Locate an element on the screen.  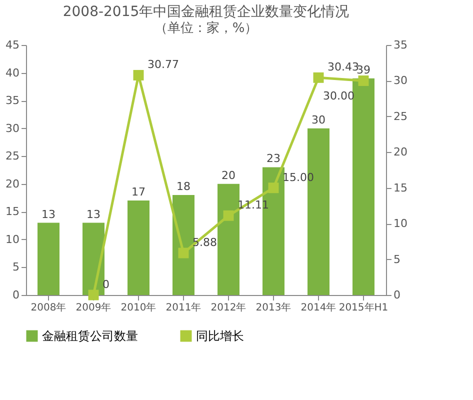
data-label: 18 is located at coordinates (183, 186).